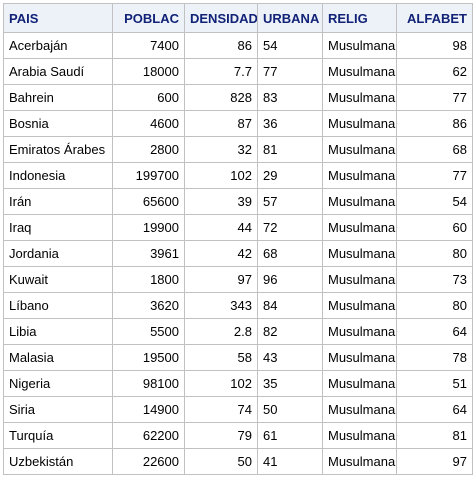 The height and width of the screenshot is (497, 476). What do you see at coordinates (238, 227) in the screenshot?
I see `table-row: Iraq 19900 44 72 Musulmana 60` at bounding box center [238, 227].